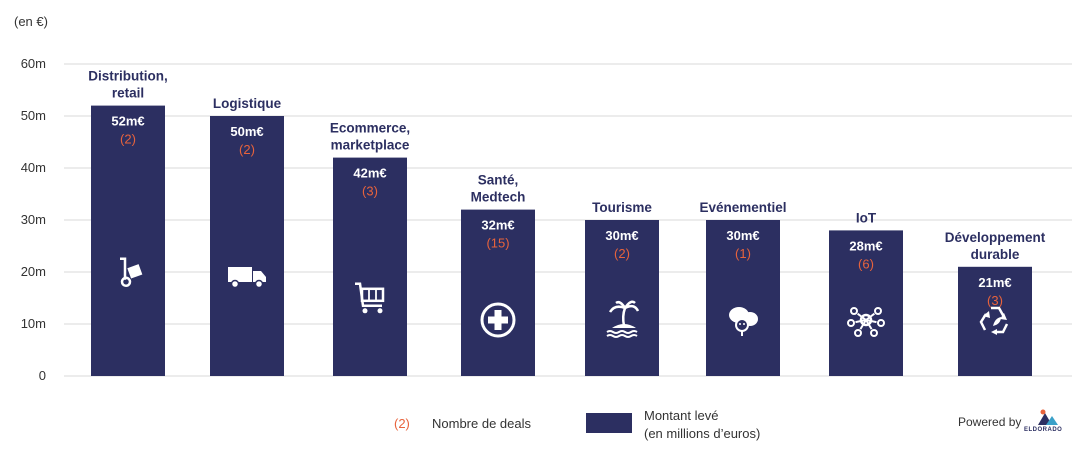  I want to click on eldorado-logo-icon, so click(1048, 417).